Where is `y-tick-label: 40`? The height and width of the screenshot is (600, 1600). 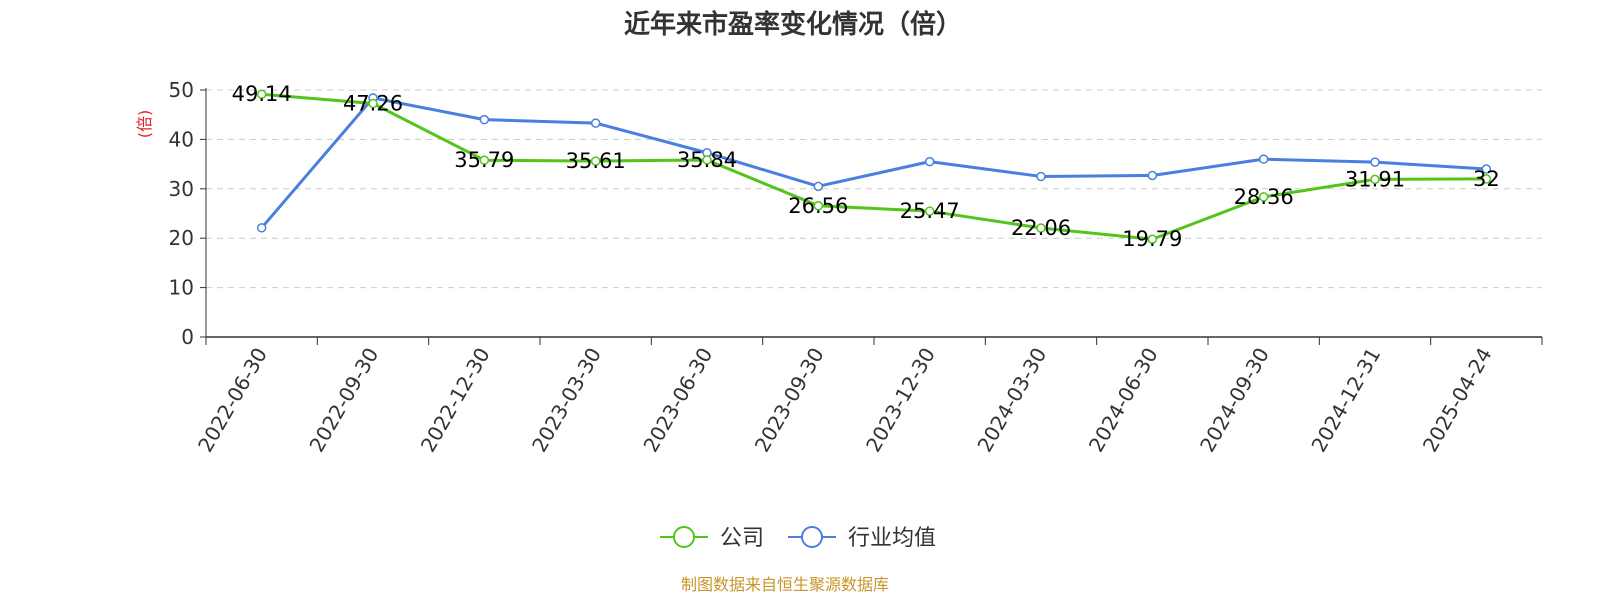 y-tick-label: 40 is located at coordinates (181, 139).